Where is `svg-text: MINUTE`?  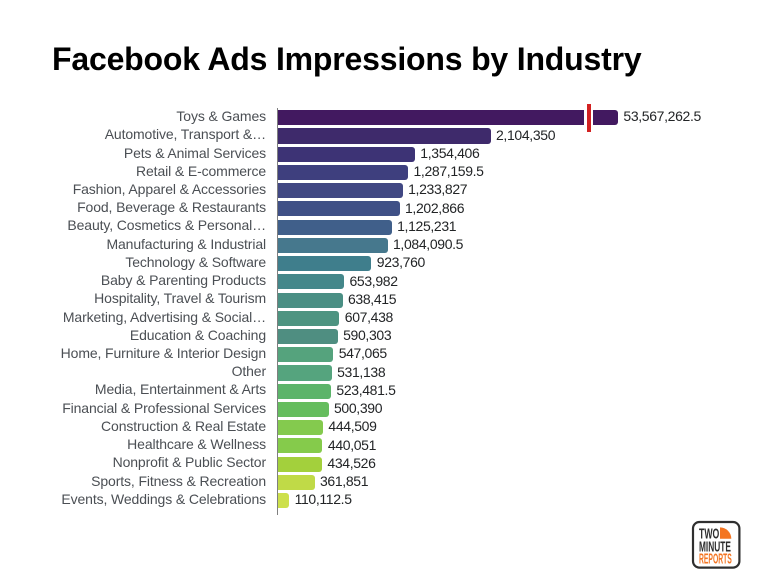 svg-text: MINUTE is located at coordinates (715, 546).